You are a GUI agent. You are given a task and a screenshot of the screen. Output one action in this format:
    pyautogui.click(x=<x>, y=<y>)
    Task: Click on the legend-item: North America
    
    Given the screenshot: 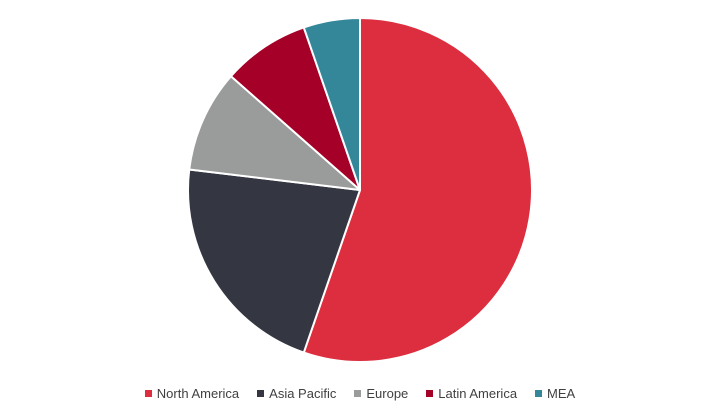 What is the action you would take?
    pyautogui.click(x=192, y=393)
    